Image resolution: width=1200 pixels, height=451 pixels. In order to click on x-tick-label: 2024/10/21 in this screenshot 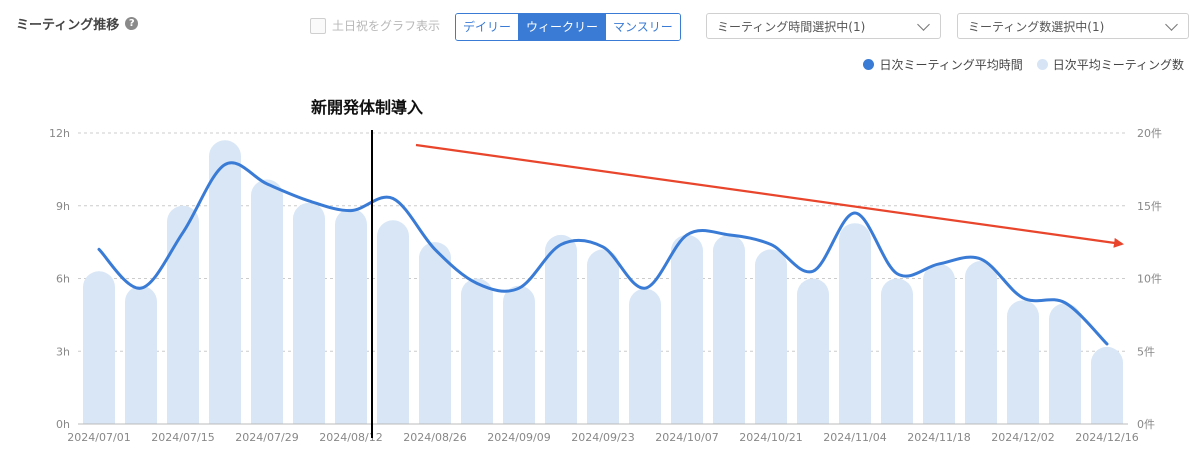, I will do `click(770, 437)`.